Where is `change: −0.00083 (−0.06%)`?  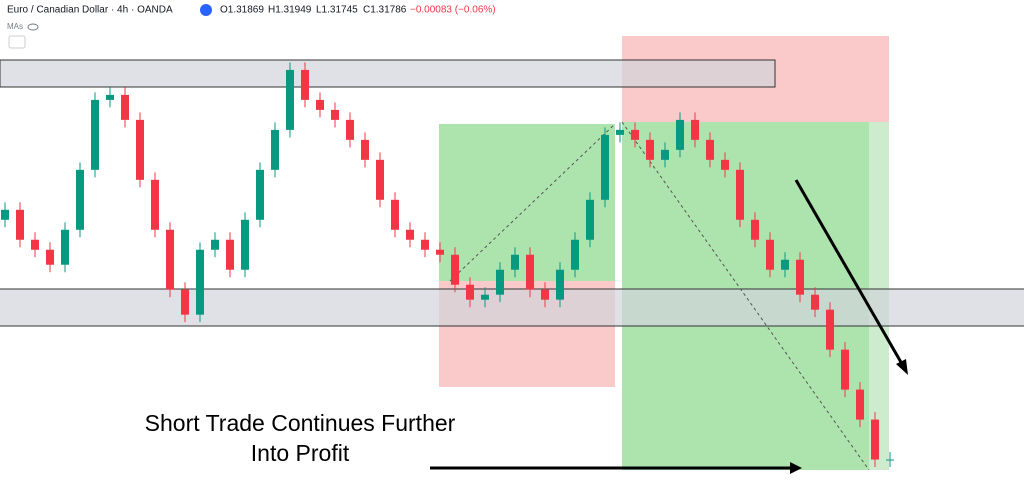
change: −0.00083 (−0.06%) is located at coordinates (453, 10).